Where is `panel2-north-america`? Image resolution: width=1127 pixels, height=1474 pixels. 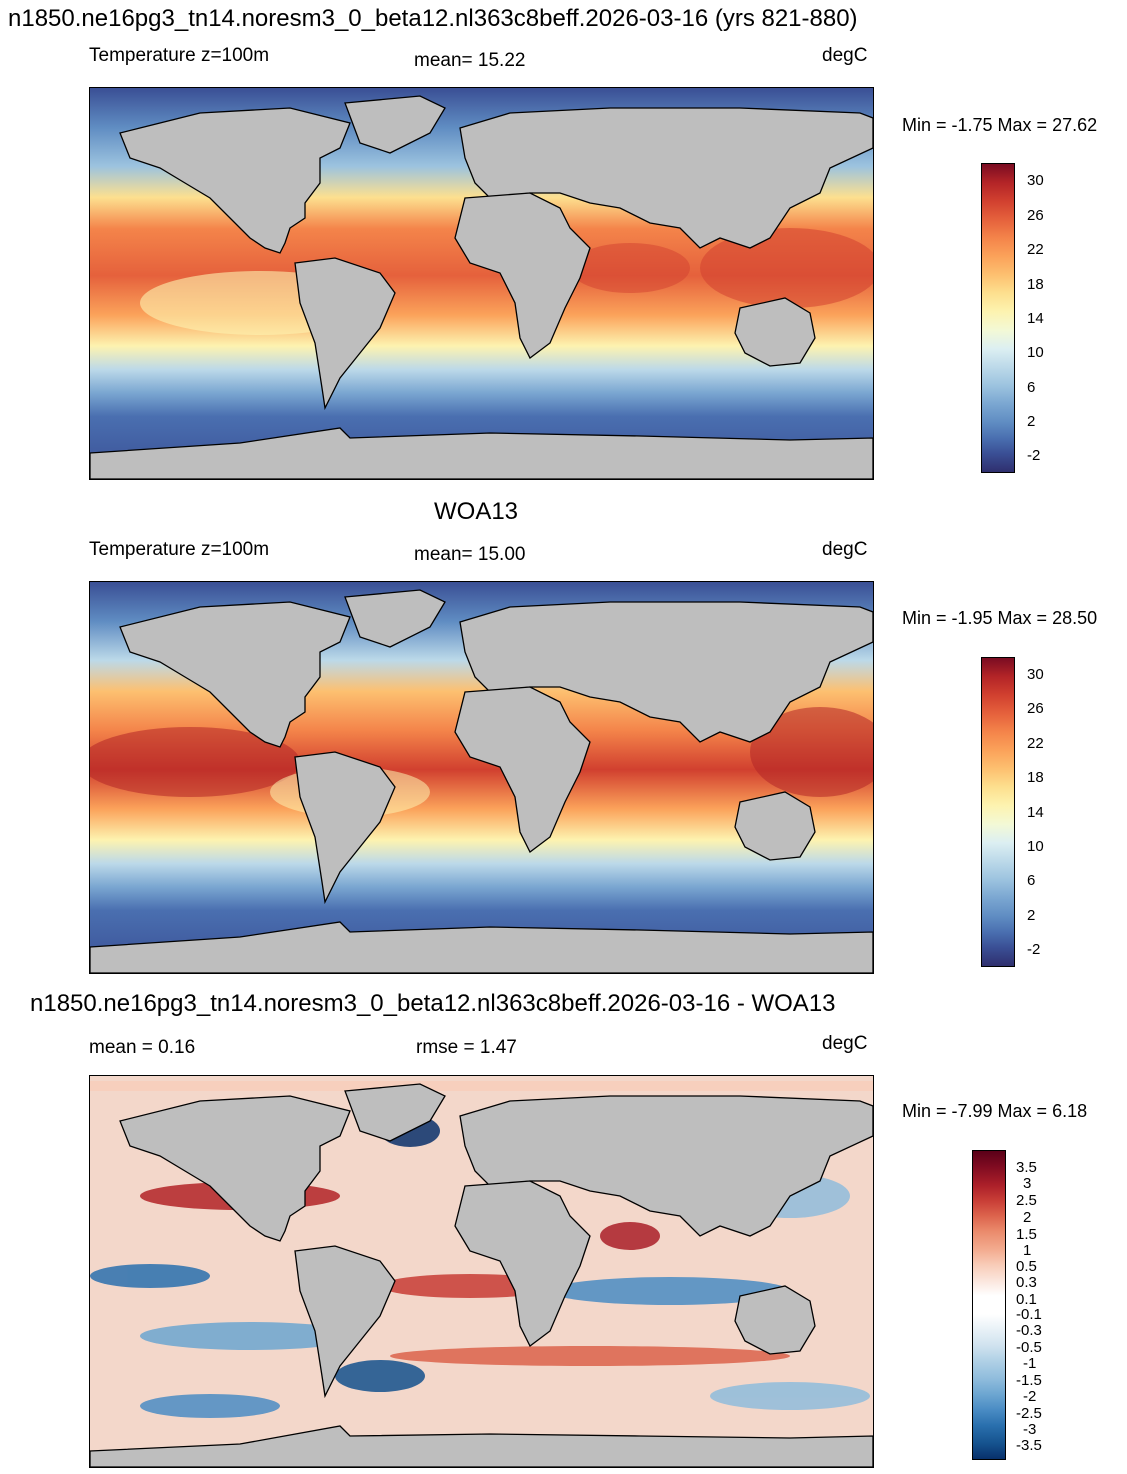
panel2-north-america is located at coordinates (235, 674).